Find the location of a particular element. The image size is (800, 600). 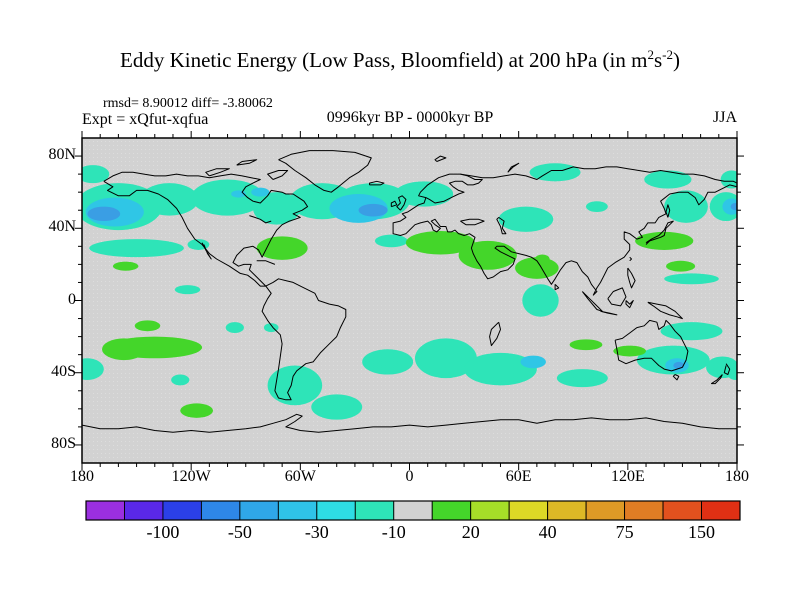

y-axis-label: 80S is located at coordinates (63, 443).